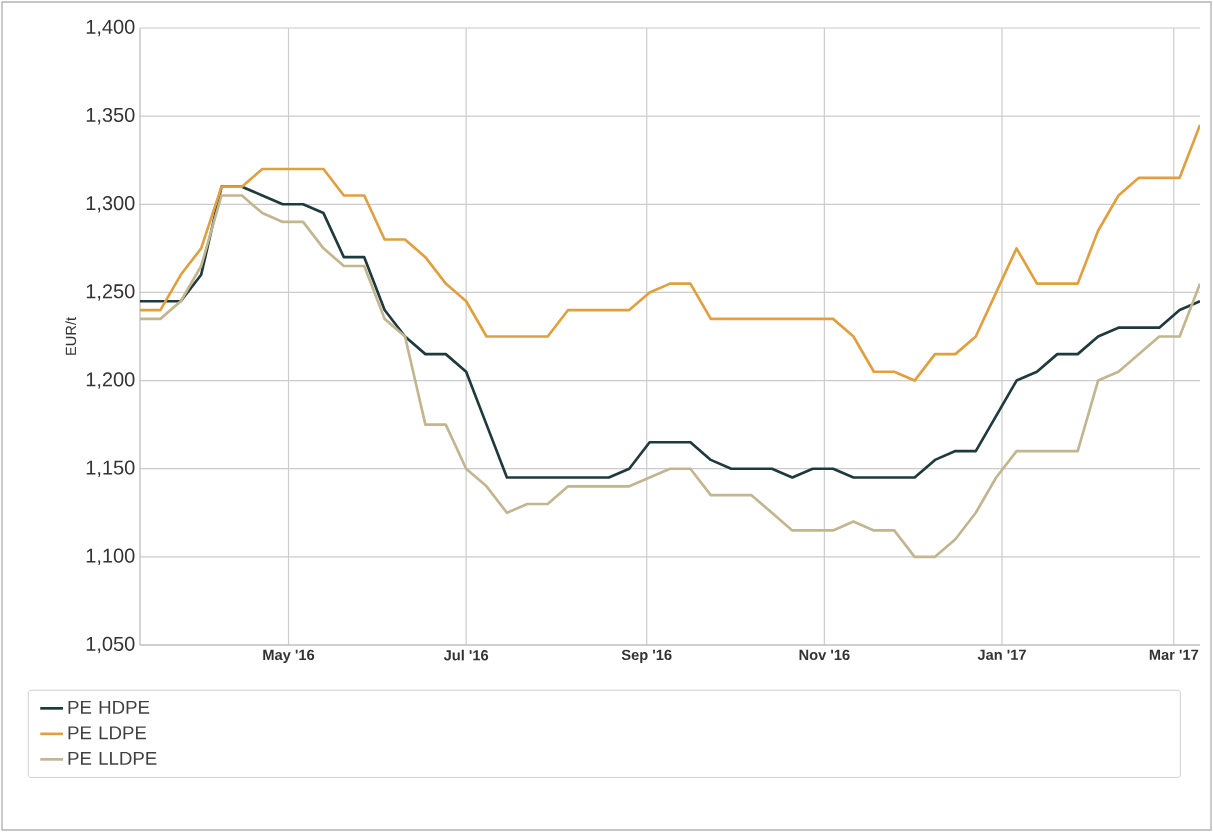 The width and height of the screenshot is (1213, 832). I want to click on y-tick-label: 1,400, so click(110, 28).